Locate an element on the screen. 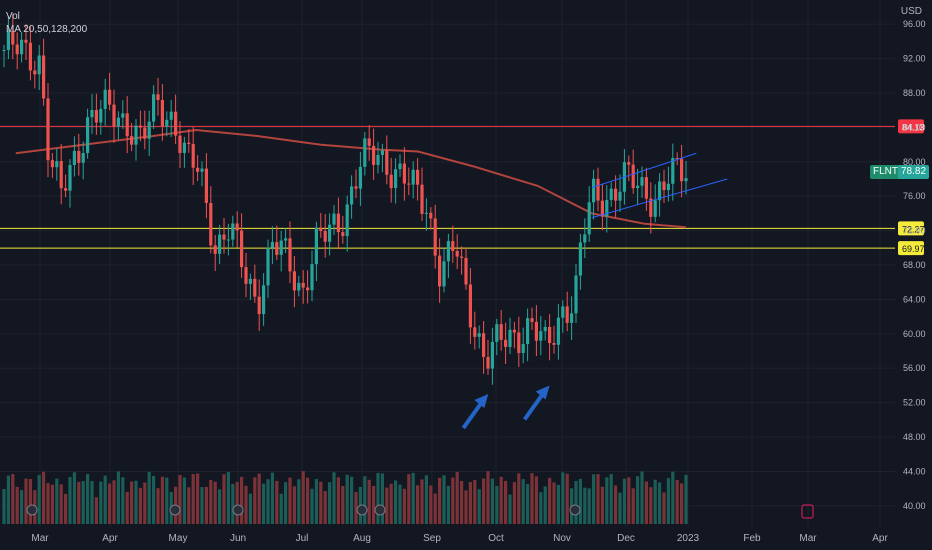 This screenshot has height=550, width=932. level-label: 72.27 is located at coordinates (913, 229).